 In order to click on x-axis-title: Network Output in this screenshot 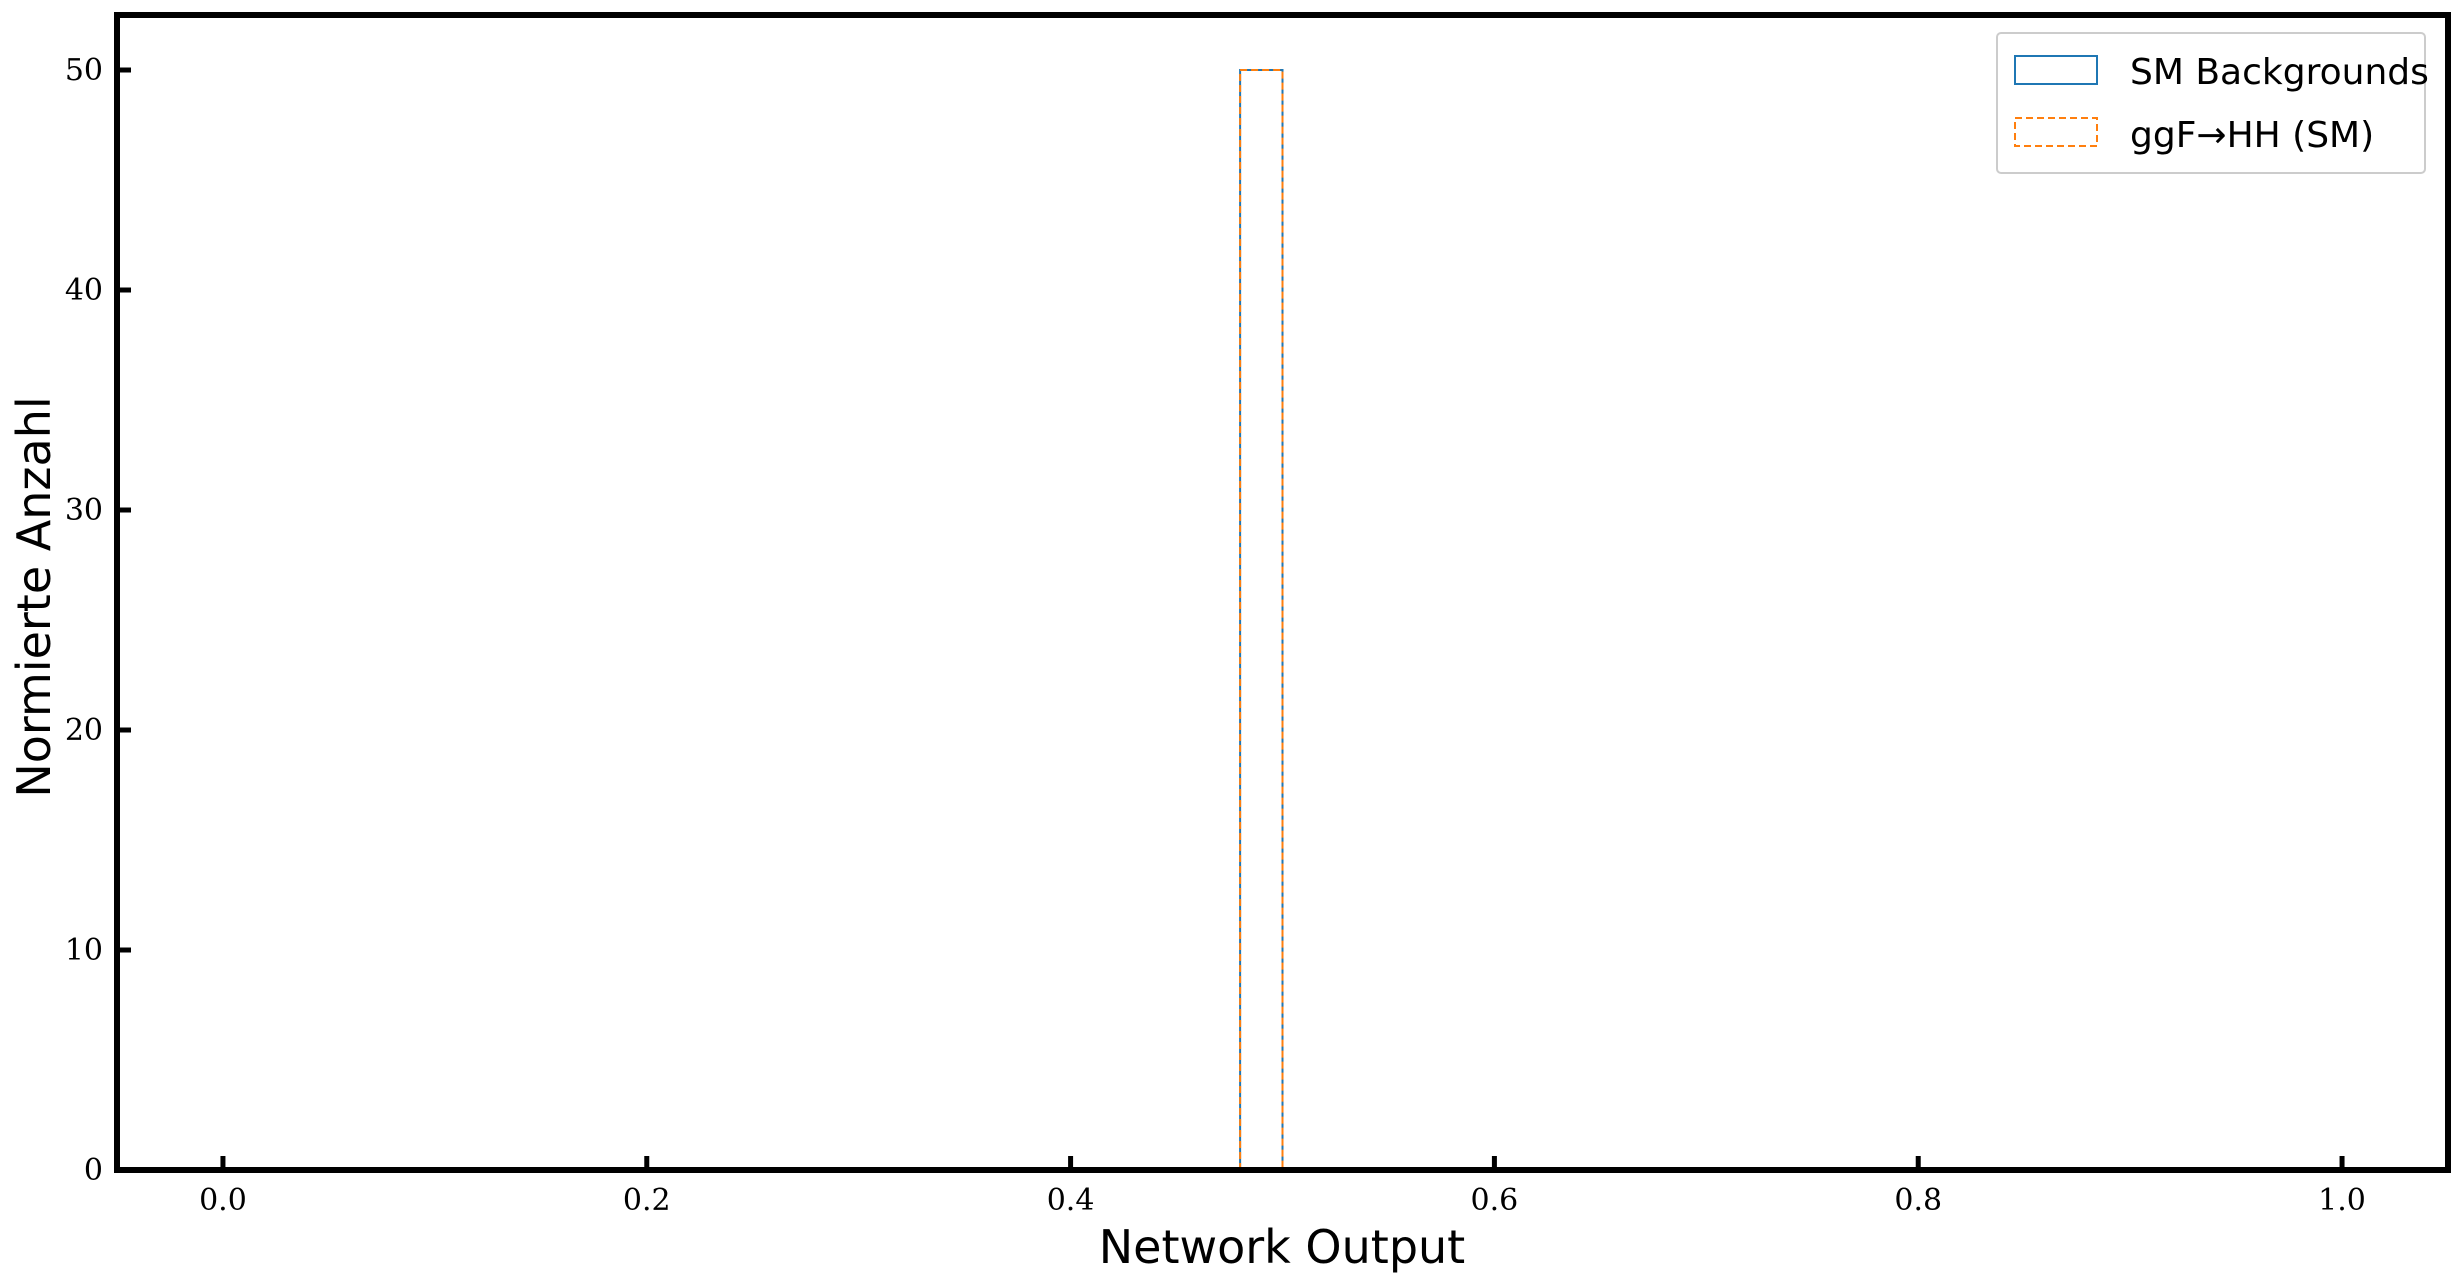, I will do `click(1282, 1247)`.